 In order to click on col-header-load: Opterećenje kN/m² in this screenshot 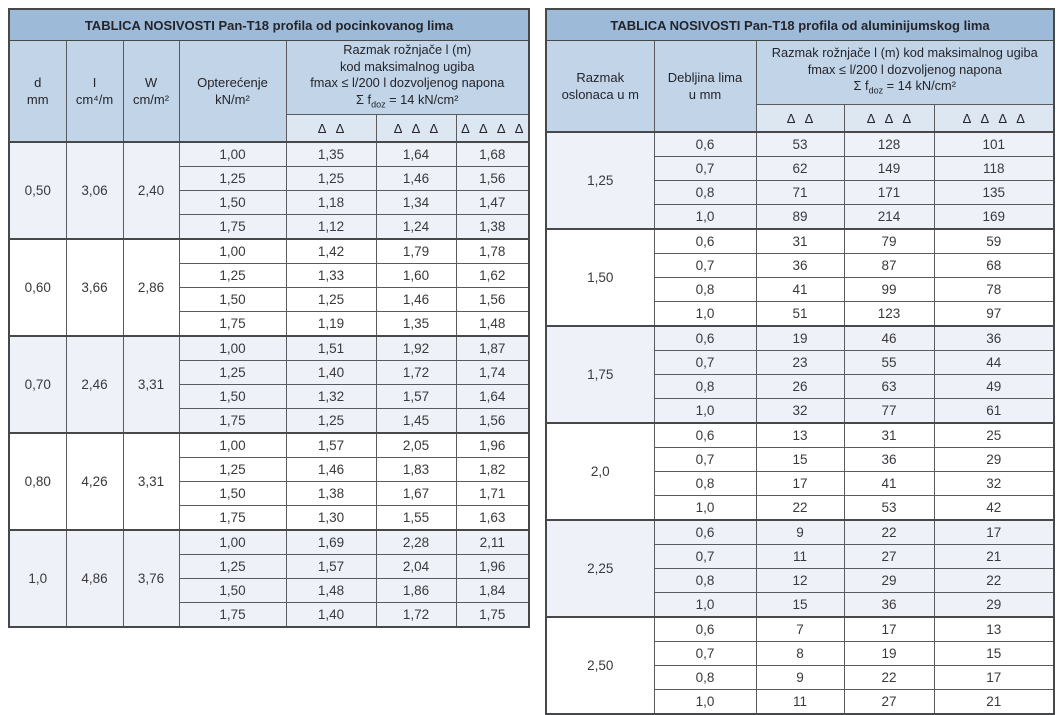, I will do `click(232, 91)`.